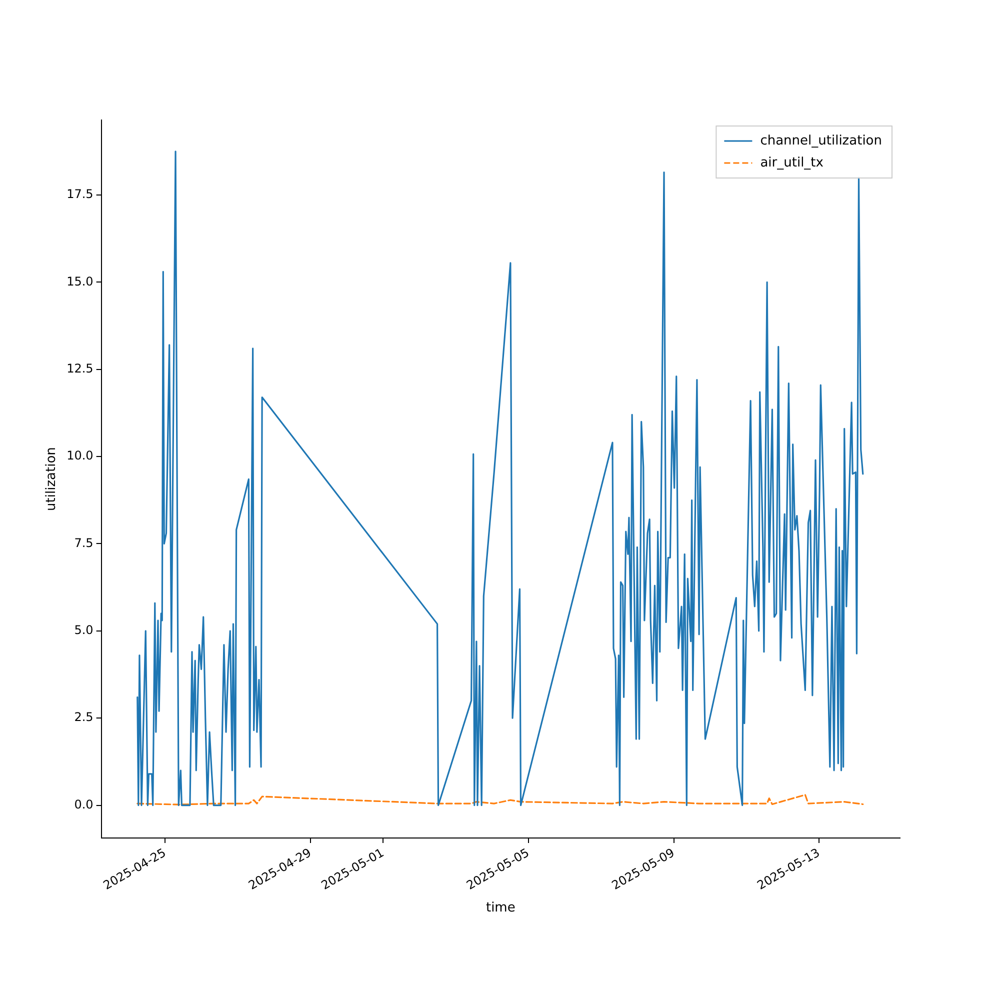  I want to click on y-tick-label: 7.5, so click(84, 543).